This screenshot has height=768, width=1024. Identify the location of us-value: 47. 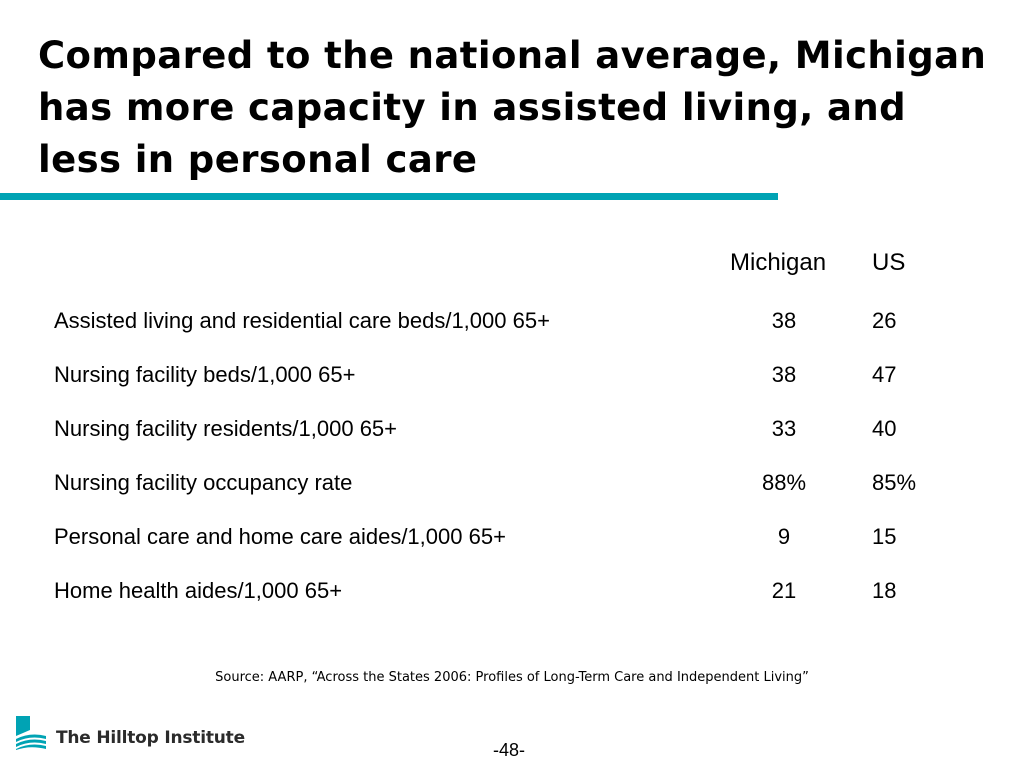
(884, 374).